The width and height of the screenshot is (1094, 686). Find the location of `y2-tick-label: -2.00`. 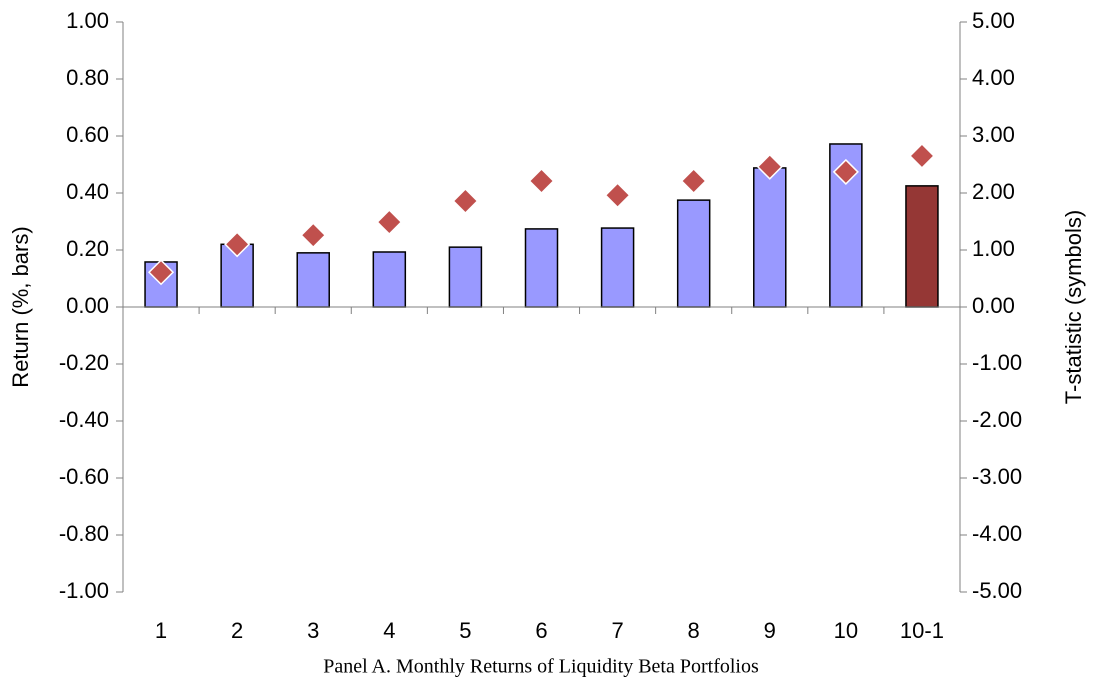

y2-tick-label: -2.00 is located at coordinates (997, 419).